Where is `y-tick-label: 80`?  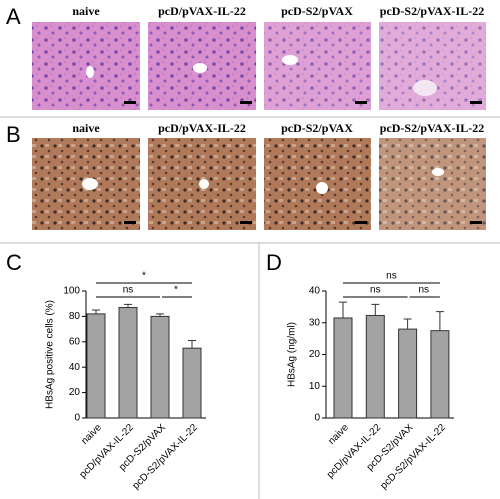
y-tick-label: 80 is located at coordinates (75, 316).